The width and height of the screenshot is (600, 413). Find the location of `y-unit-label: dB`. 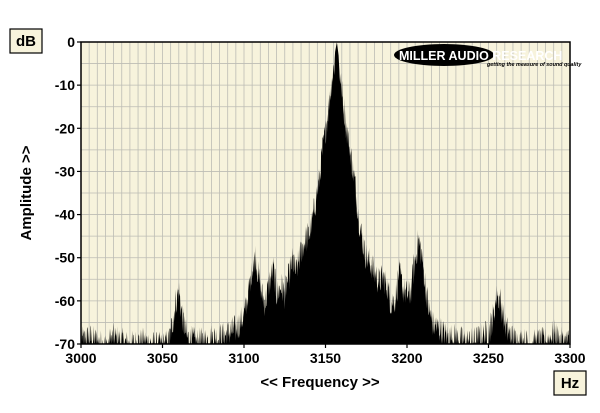

y-unit-label: dB is located at coordinates (26, 41).